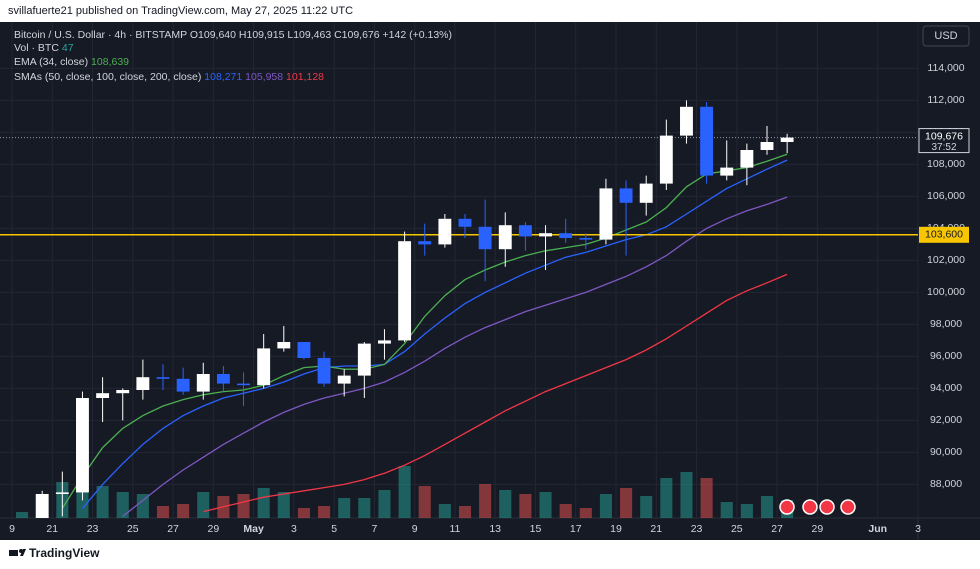 The height and width of the screenshot is (569, 980). What do you see at coordinates (223, 77) in the screenshot?
I see `sma-value: 108,271` at bounding box center [223, 77].